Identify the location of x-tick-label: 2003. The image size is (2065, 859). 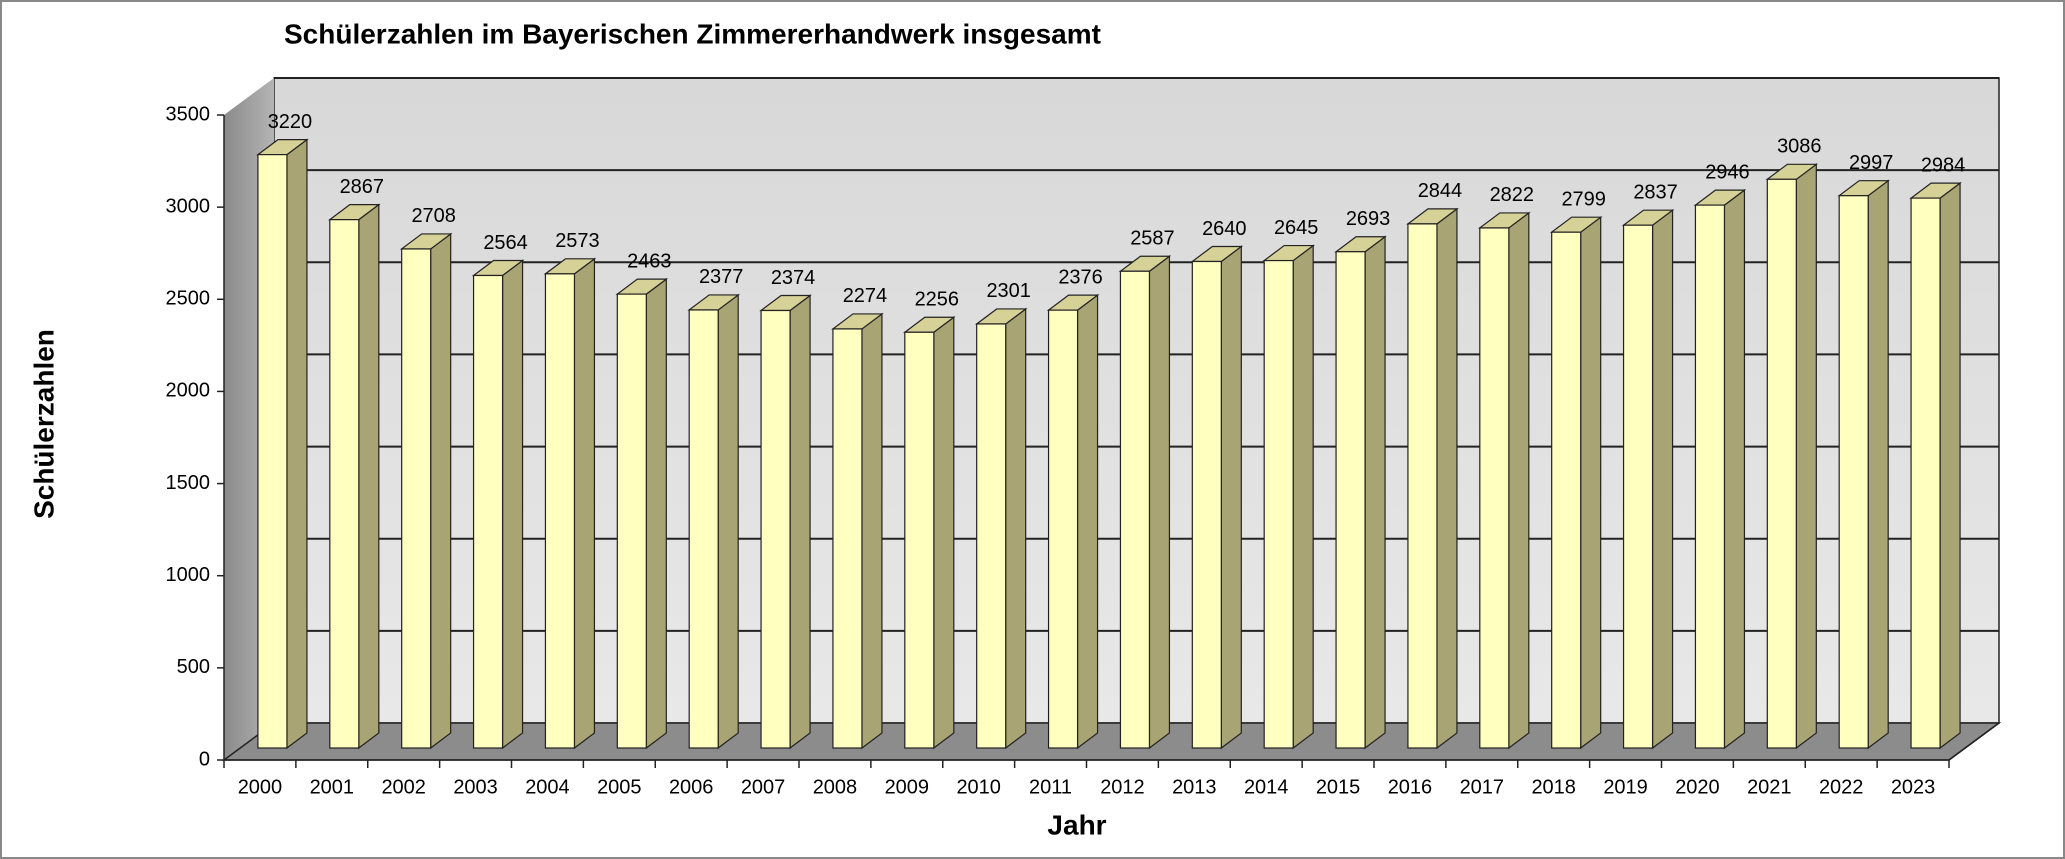
(475, 787).